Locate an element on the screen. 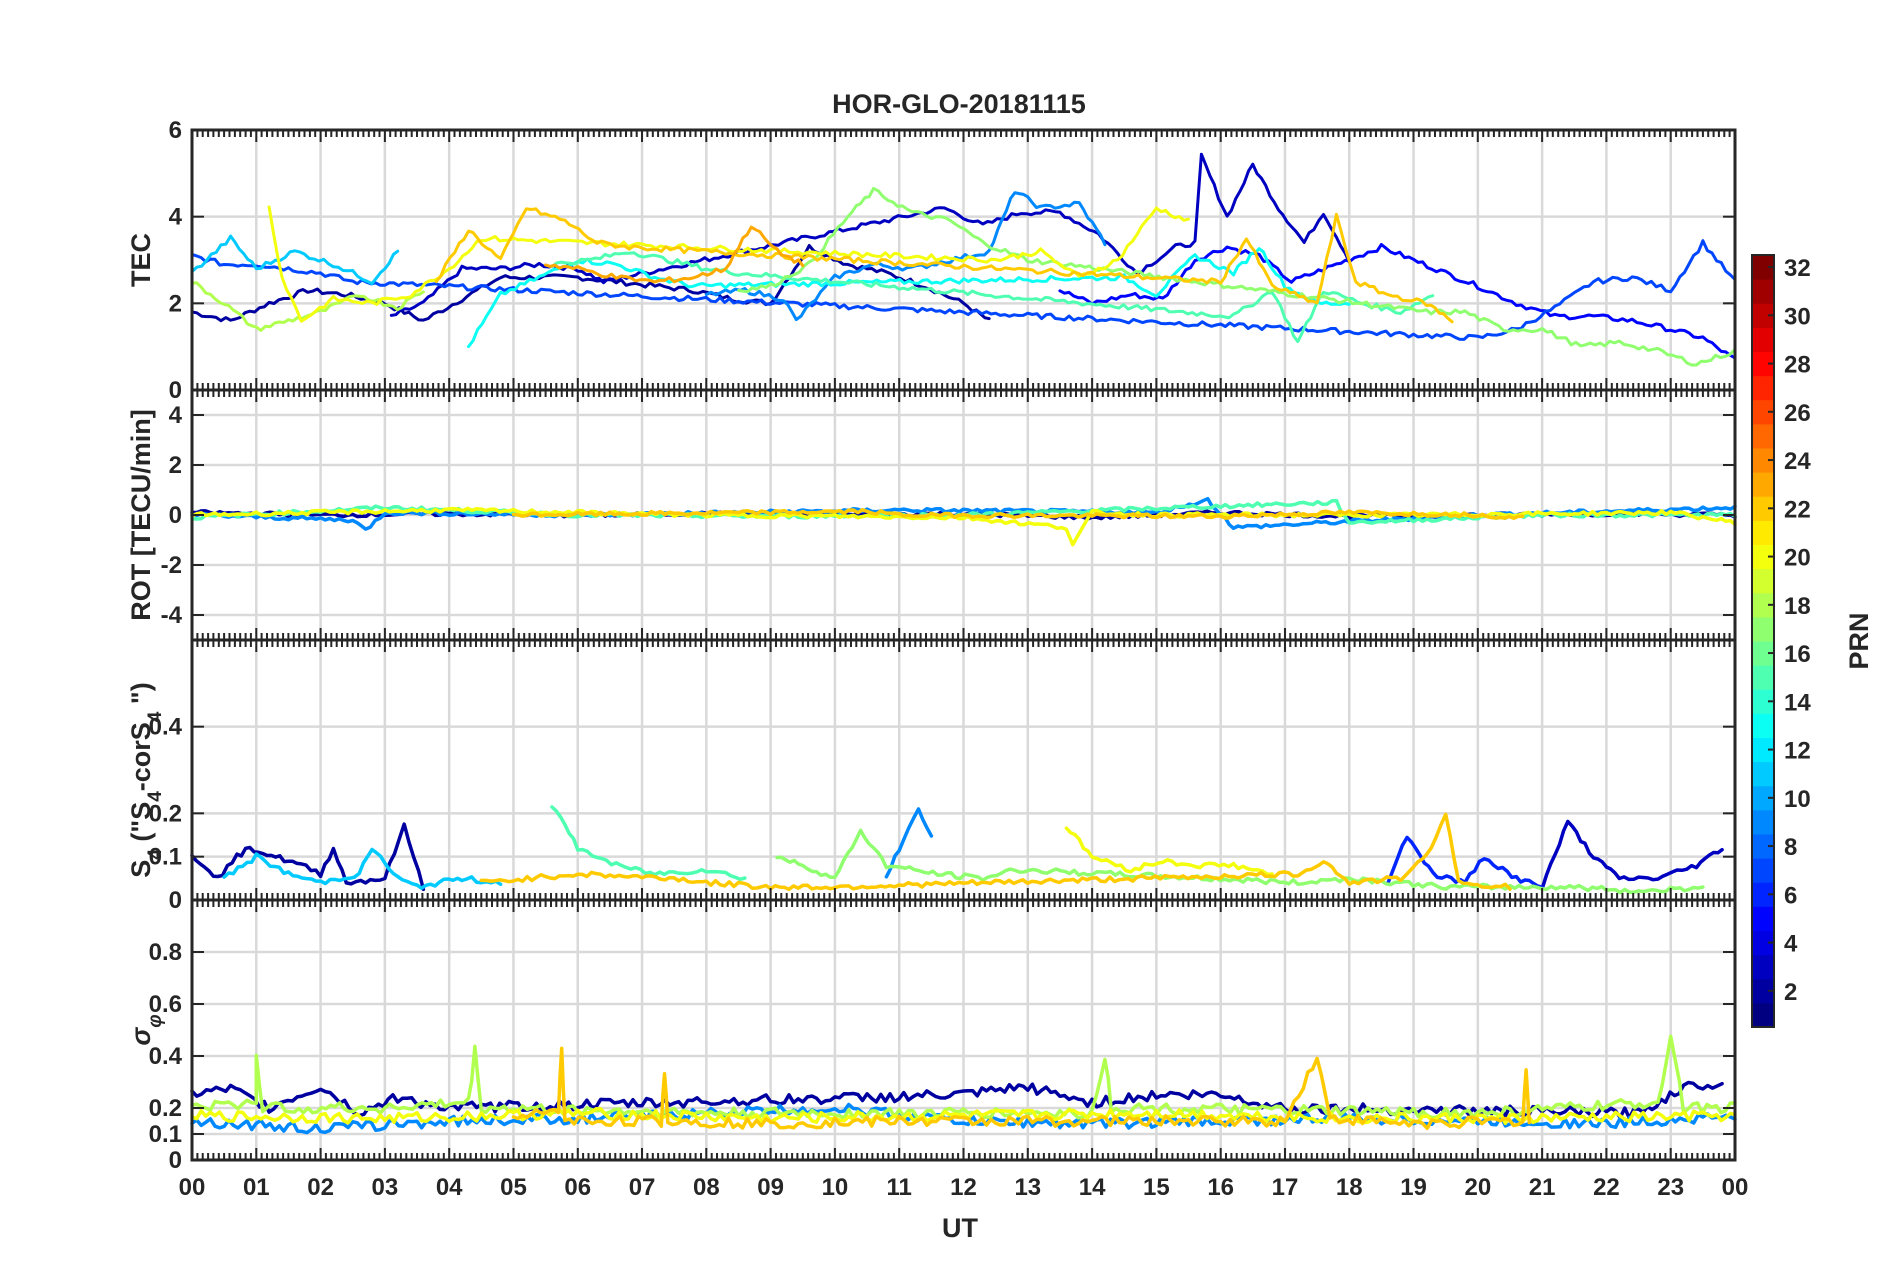 The height and width of the screenshot is (1272, 1902). colorbar-tick-label: 12 is located at coordinates (1797, 751).